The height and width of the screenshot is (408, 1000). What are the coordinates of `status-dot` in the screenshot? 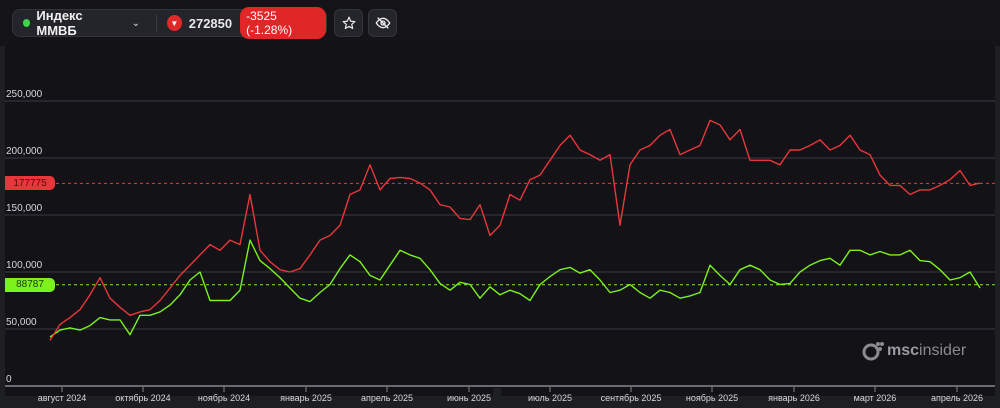 It's located at (27, 23).